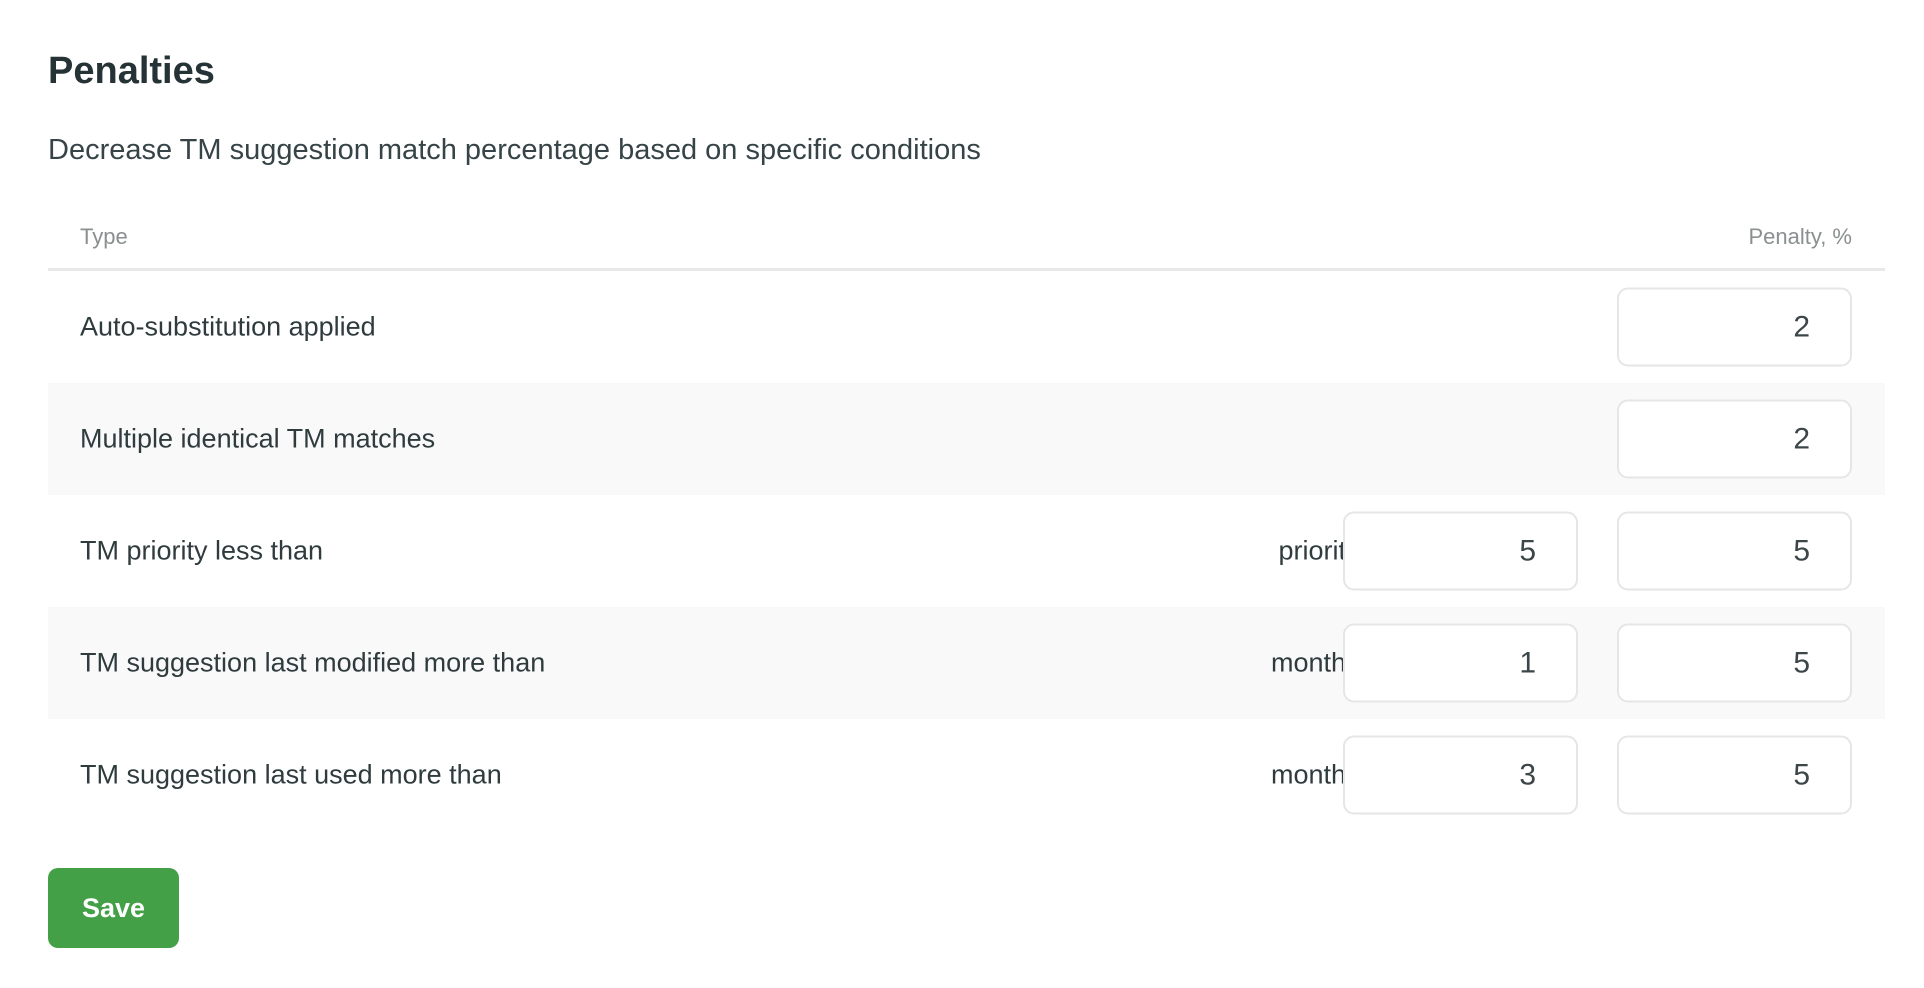  I want to click on table-header: Type Penalty, %, so click(966, 238).